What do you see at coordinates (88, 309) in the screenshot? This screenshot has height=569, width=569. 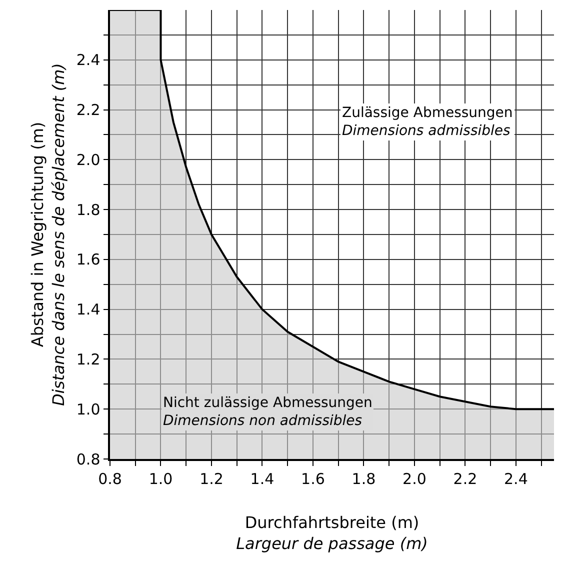 I see `y-tick-label: 1.4` at bounding box center [88, 309].